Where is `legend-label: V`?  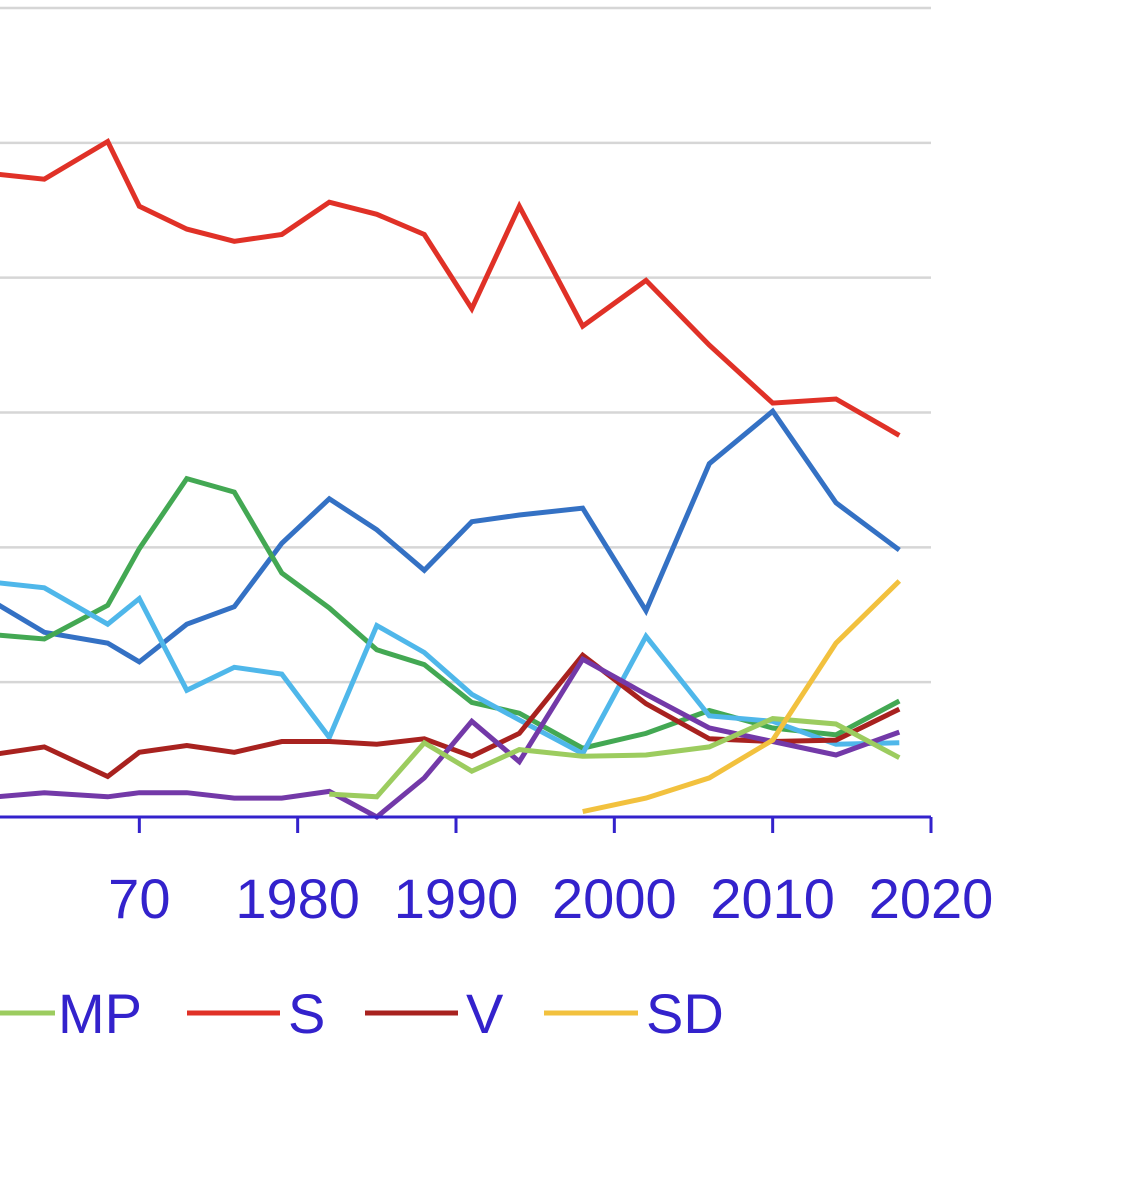
legend-label: V is located at coordinates (485, 1013).